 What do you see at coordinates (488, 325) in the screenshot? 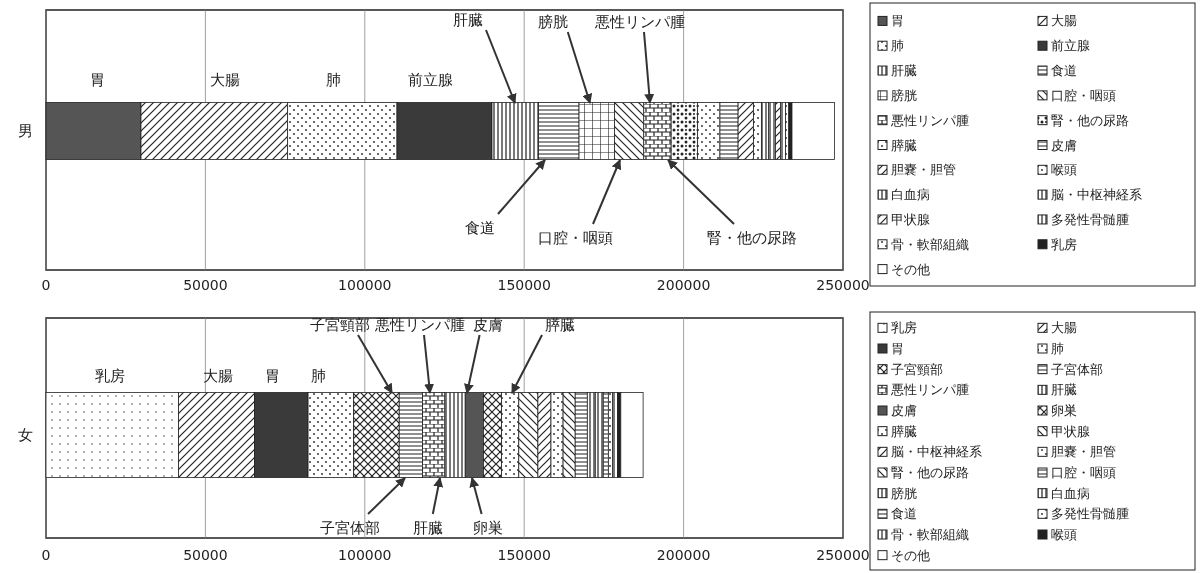
I see `text: 皮膚` at bounding box center [488, 325].